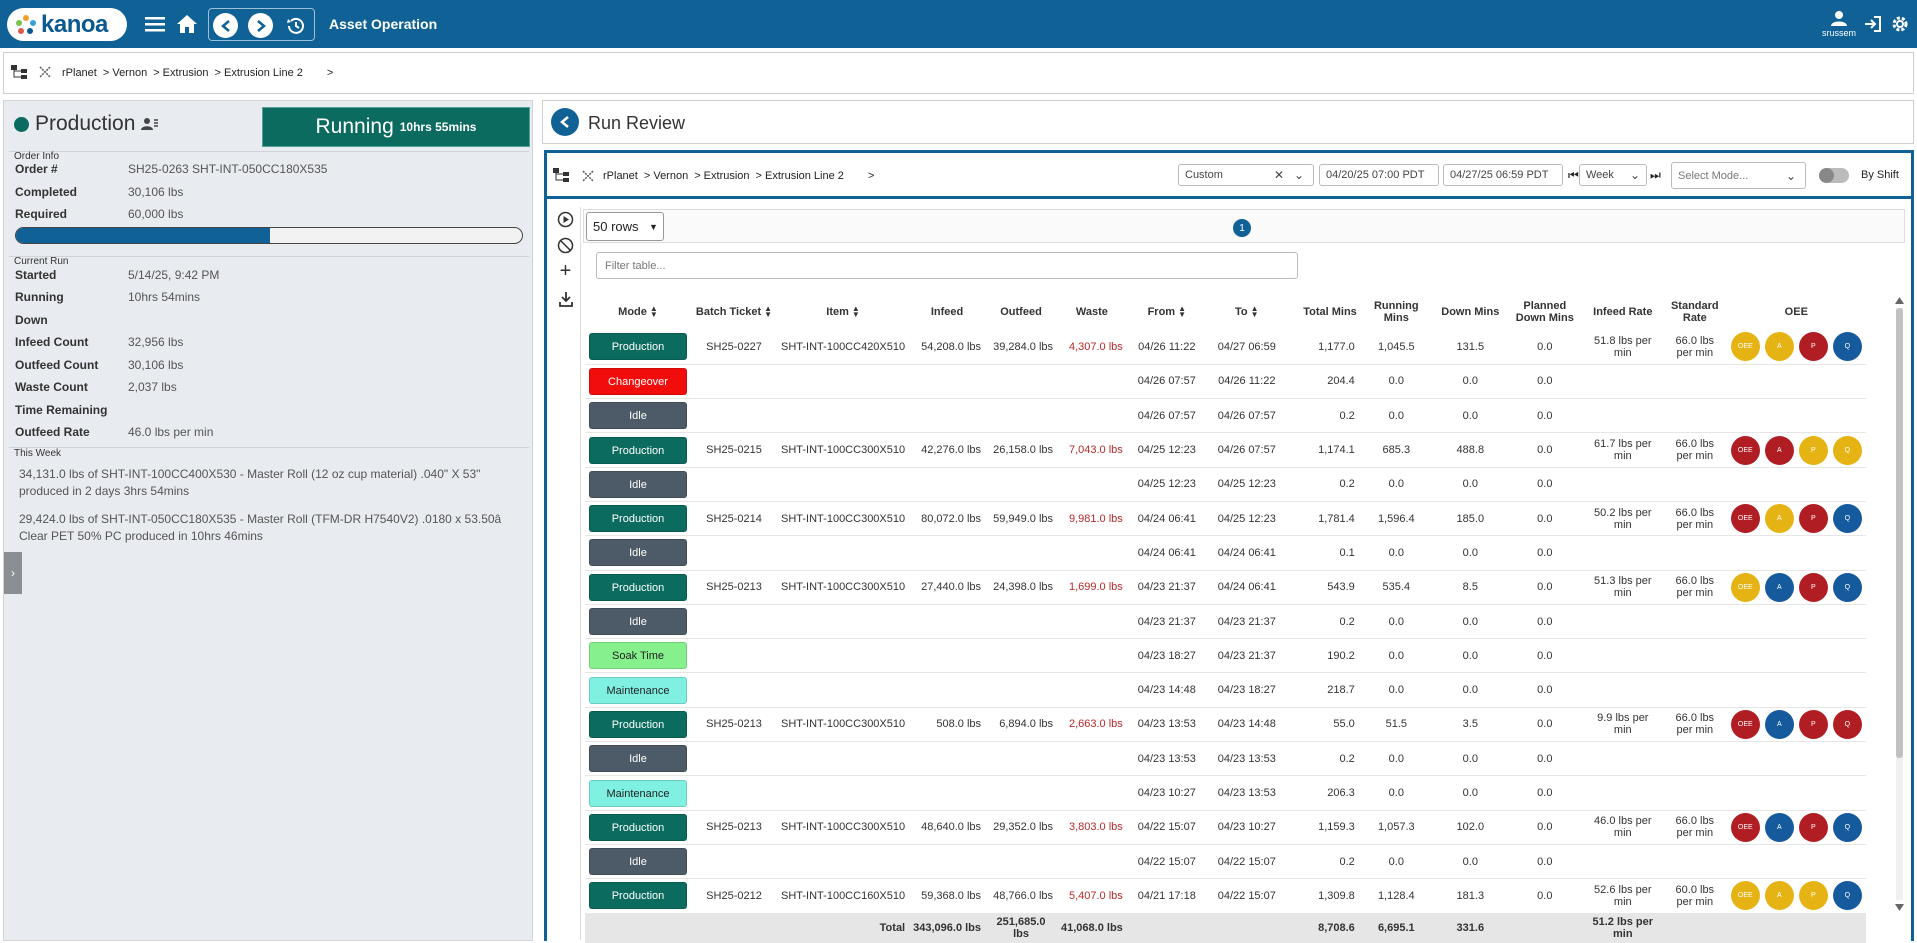 This screenshot has width=1917, height=943. What do you see at coordinates (1738, 175) in the screenshot?
I see `mode-select: Select Mode... ⌄` at bounding box center [1738, 175].